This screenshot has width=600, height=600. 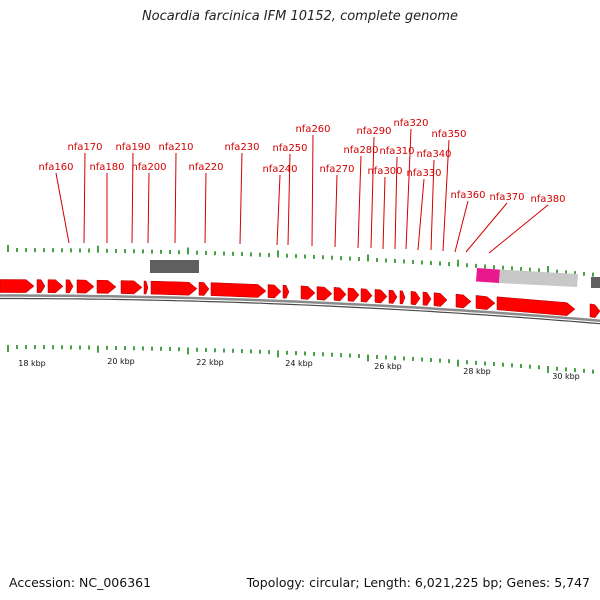 I want to click on leader-nfa230, so click(x=241, y=198).